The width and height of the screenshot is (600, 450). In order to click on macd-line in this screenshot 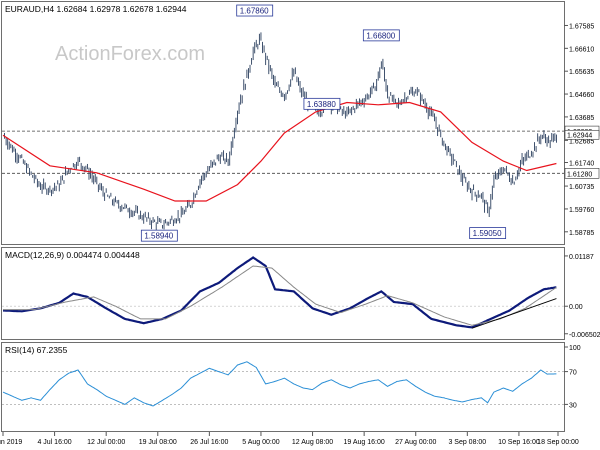, I will do `click(280, 292)`.